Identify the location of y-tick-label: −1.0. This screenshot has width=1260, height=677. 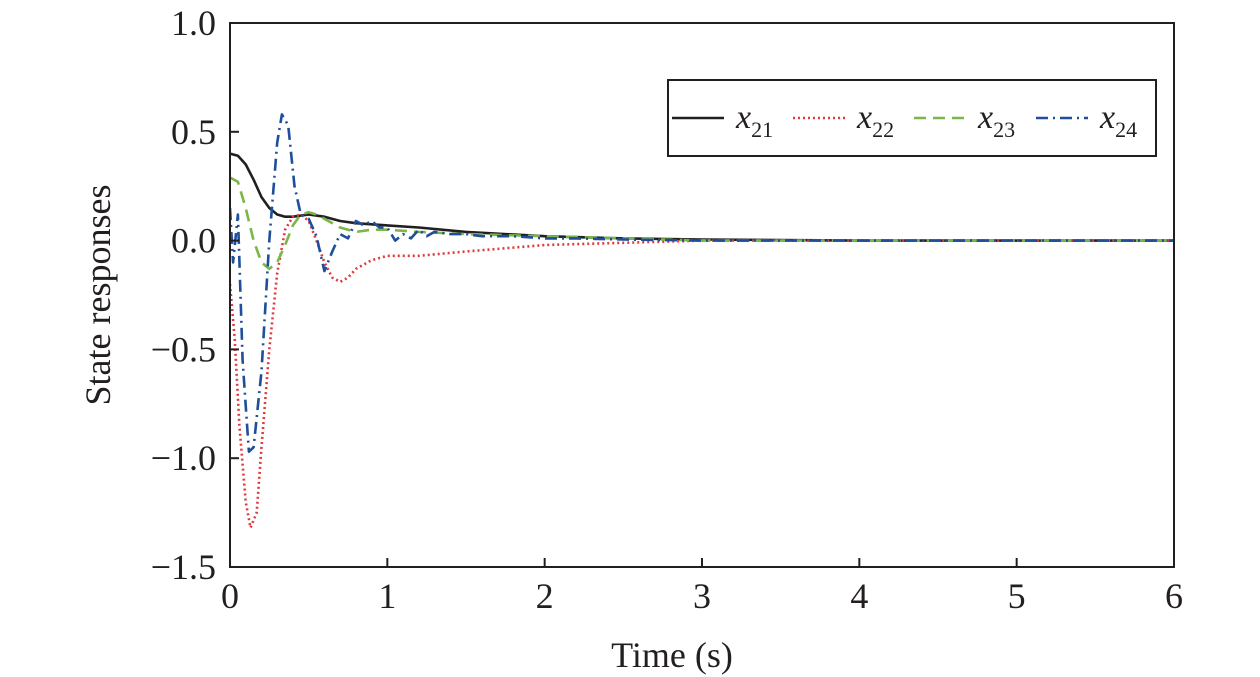
(183, 458).